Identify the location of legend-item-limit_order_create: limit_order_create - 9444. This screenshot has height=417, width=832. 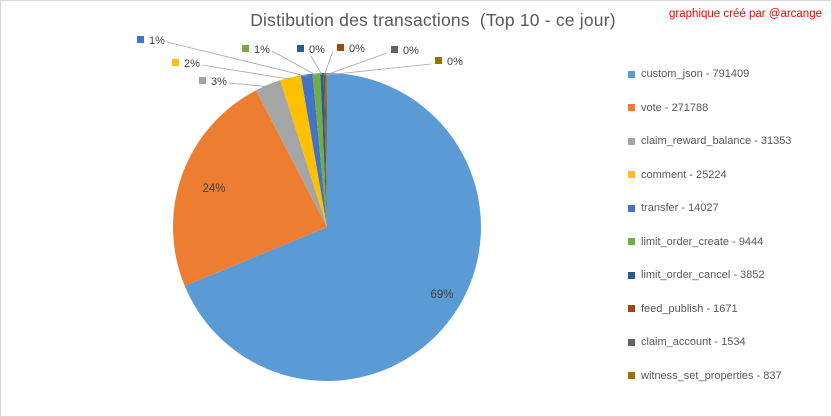
(726, 242).